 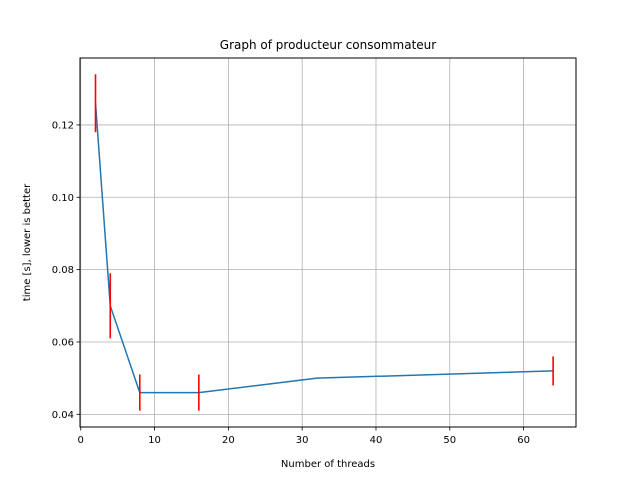 I want to click on x-tick-label: 60, so click(x=523, y=440).